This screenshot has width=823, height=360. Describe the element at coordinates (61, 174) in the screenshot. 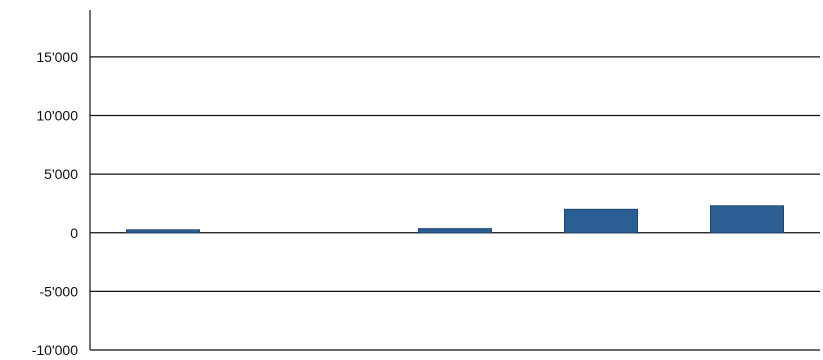

I see `y-tick-label: 5'000` at that location.